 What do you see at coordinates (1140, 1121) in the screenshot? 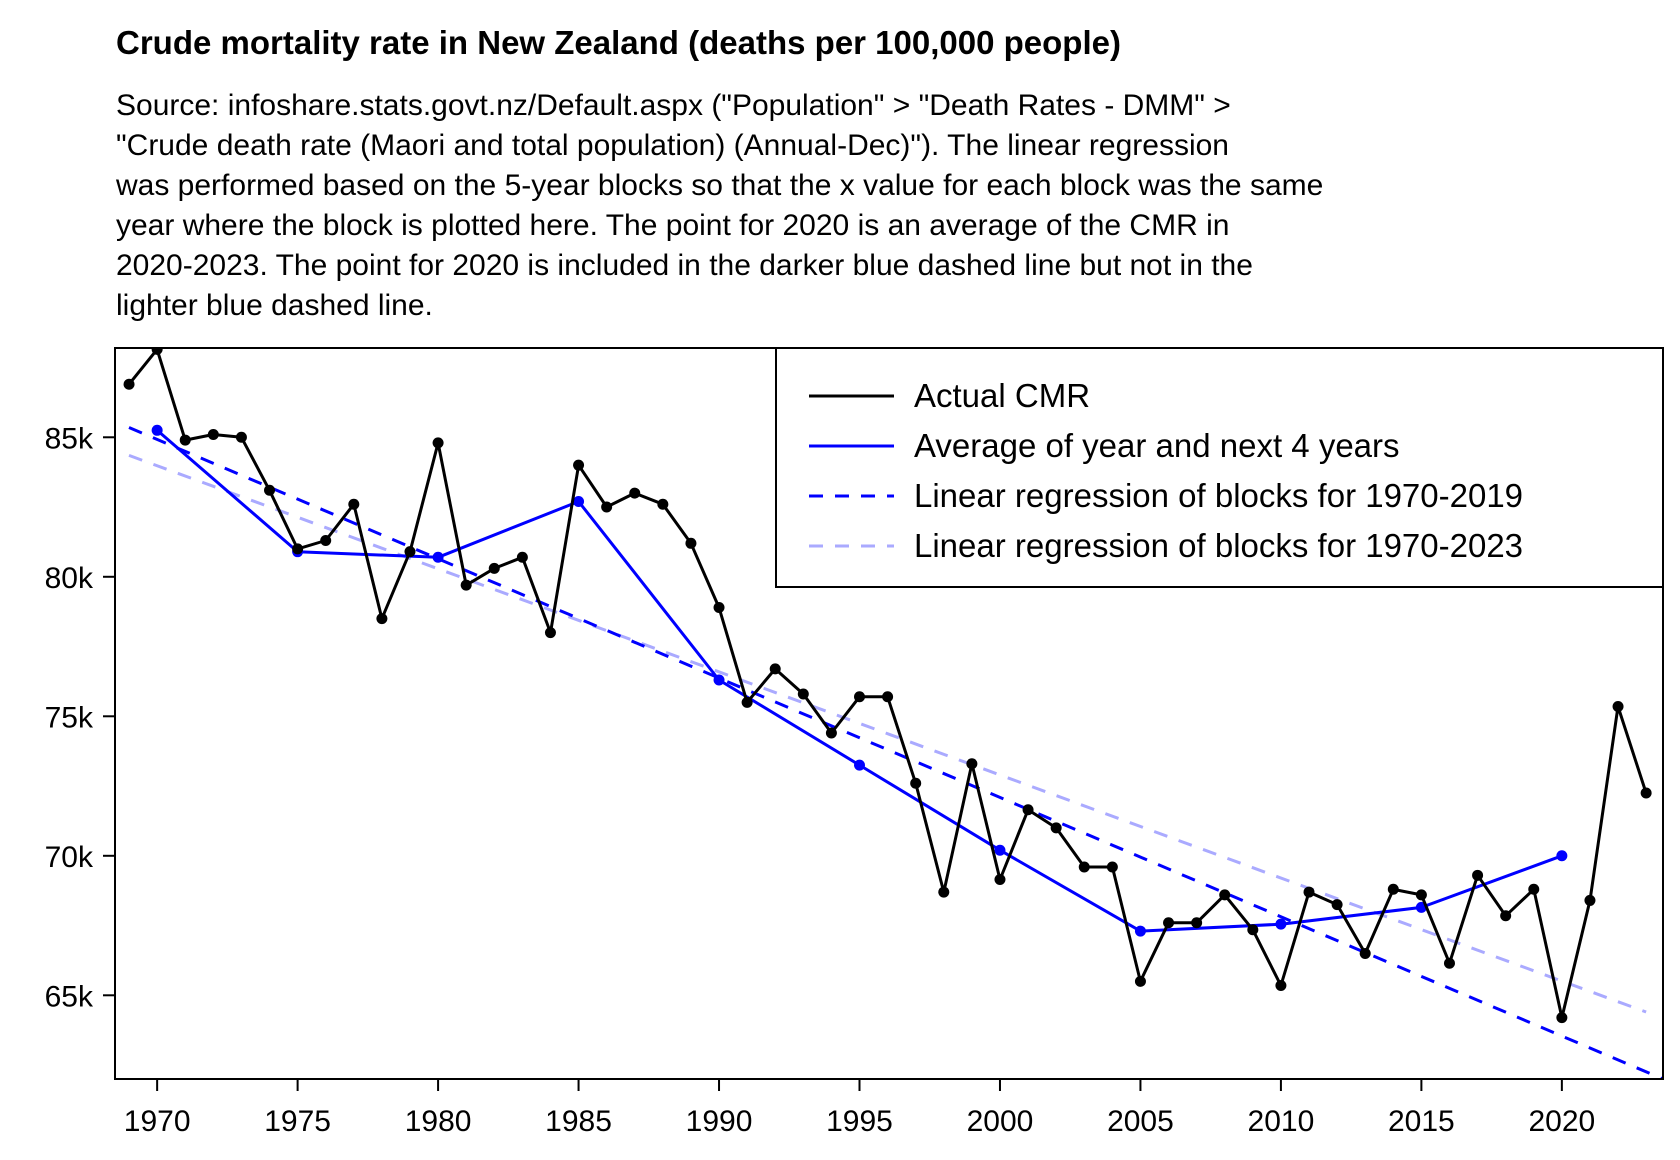
I see `x-tick-label: 2005` at bounding box center [1140, 1121].